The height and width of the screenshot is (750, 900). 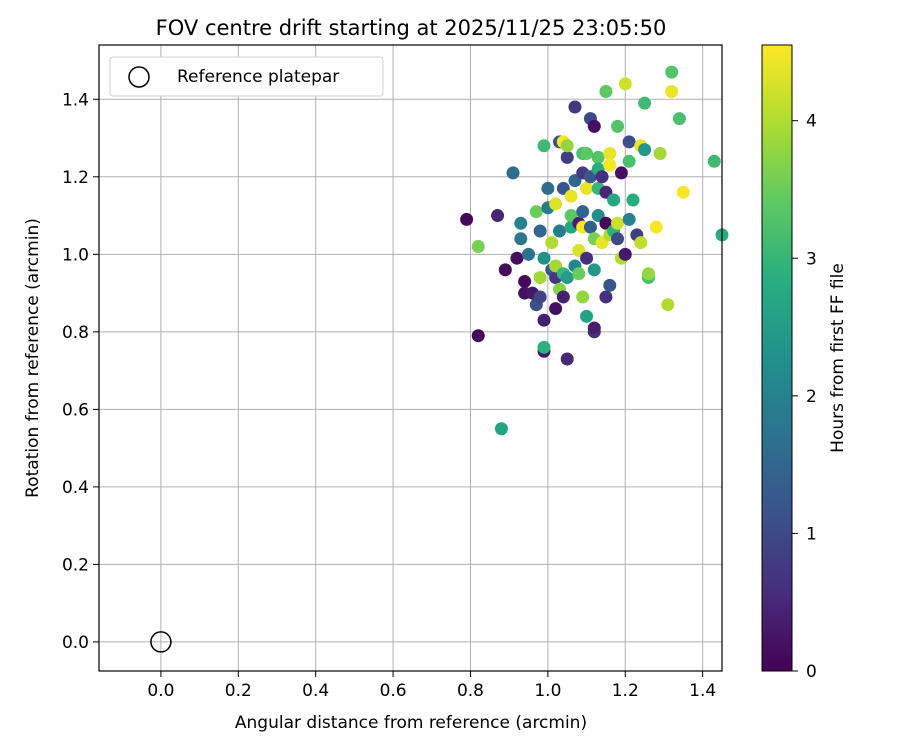 I want to click on x-tick-label: 0.8, so click(x=470, y=691).